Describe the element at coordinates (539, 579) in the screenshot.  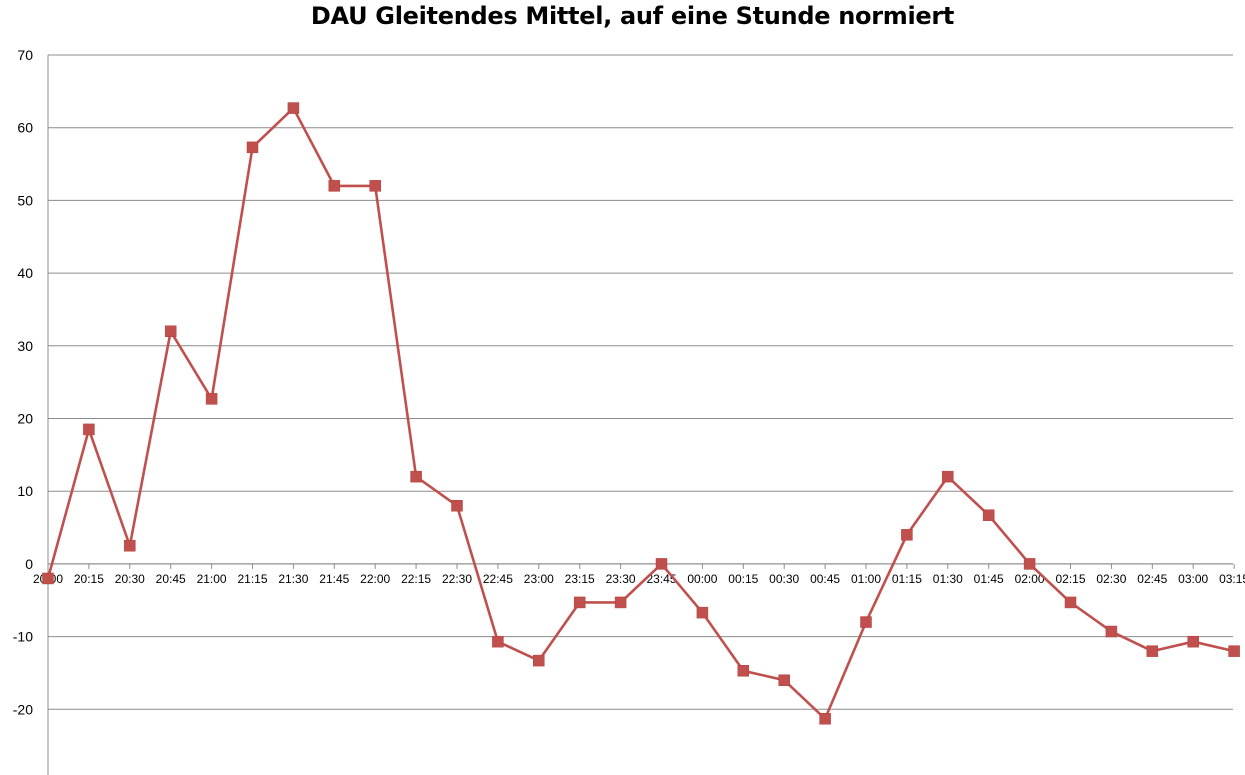
I see `x-tick-label: 23:00` at that location.